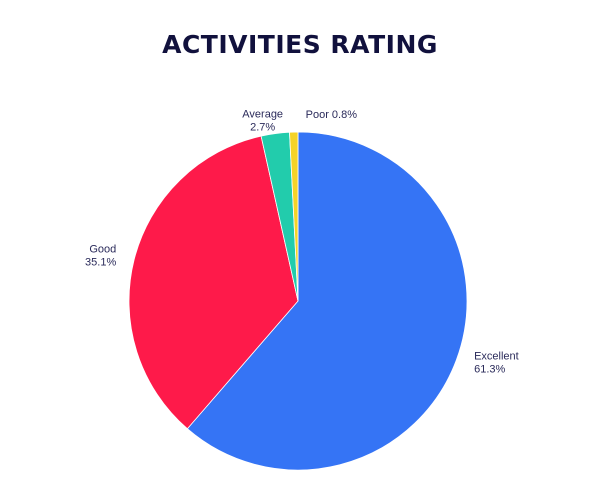 This screenshot has height=500, width=600. What do you see at coordinates (262, 121) in the screenshot?
I see `slice-label-average: Average 2.7%` at bounding box center [262, 121].